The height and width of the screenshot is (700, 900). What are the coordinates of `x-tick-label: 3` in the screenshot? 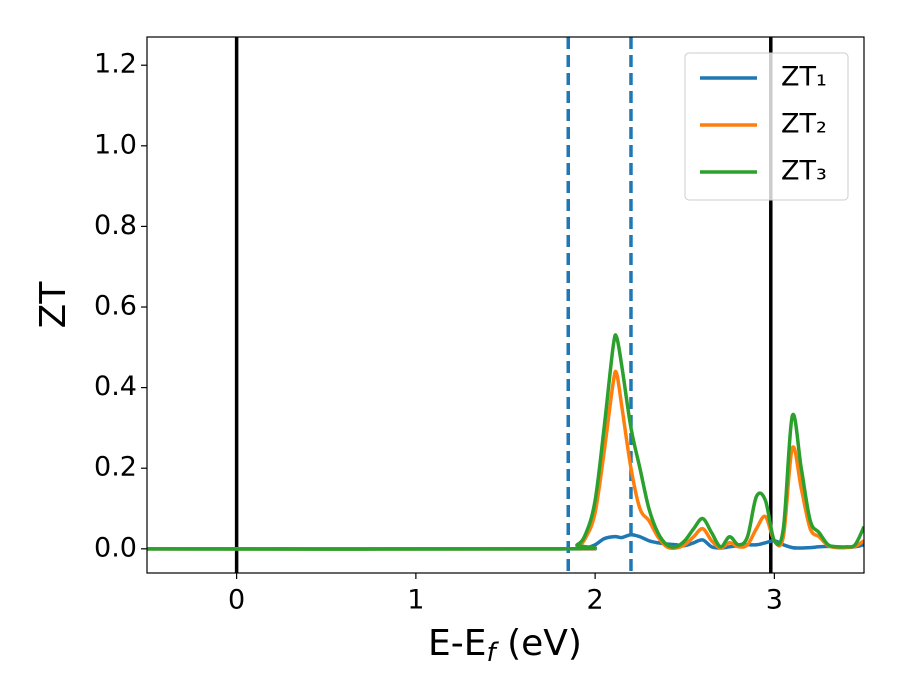 It's located at (774, 600).